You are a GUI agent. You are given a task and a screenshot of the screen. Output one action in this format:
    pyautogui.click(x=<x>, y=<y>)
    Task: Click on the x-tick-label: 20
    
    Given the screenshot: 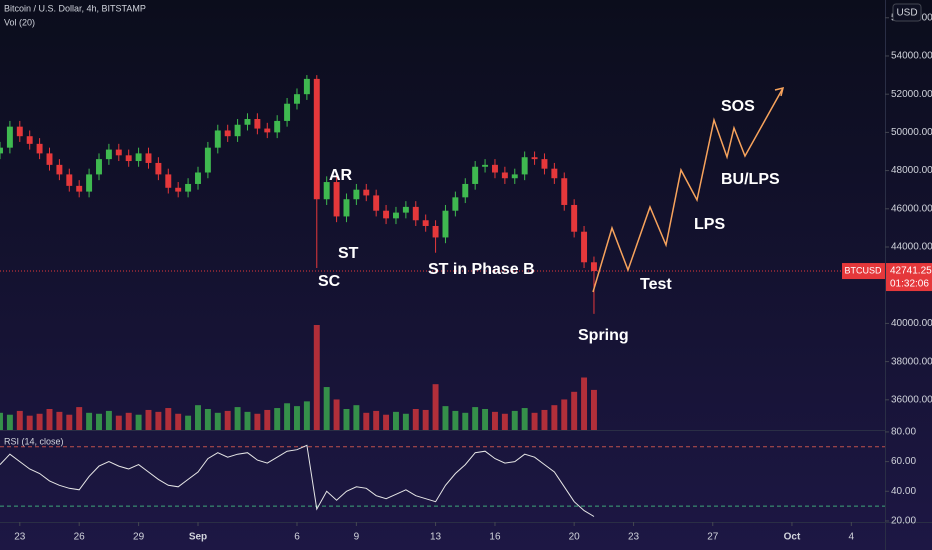 What is the action you would take?
    pyautogui.click(x=575, y=537)
    